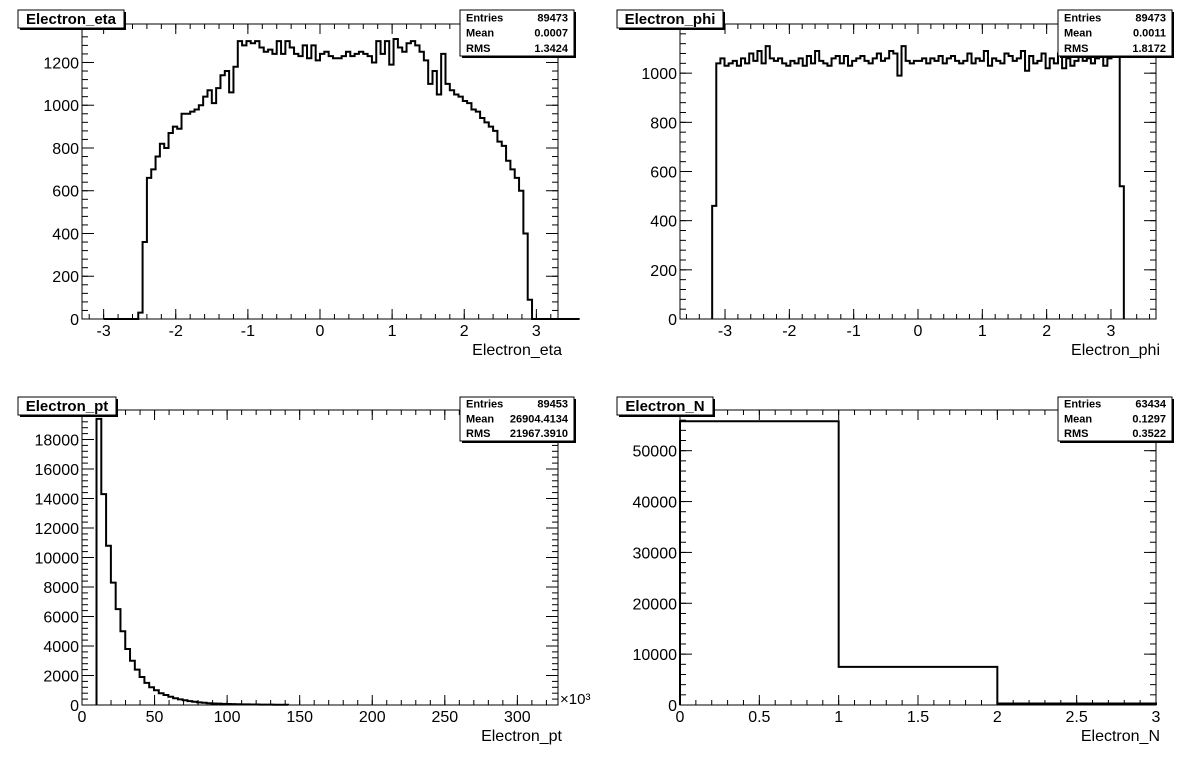  I want to click on y-tick-label: 16000, so click(57, 470).